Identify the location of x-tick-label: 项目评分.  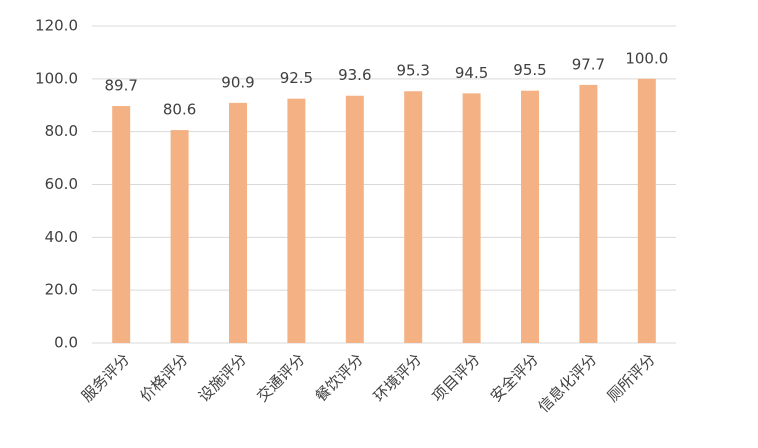
(455, 377).